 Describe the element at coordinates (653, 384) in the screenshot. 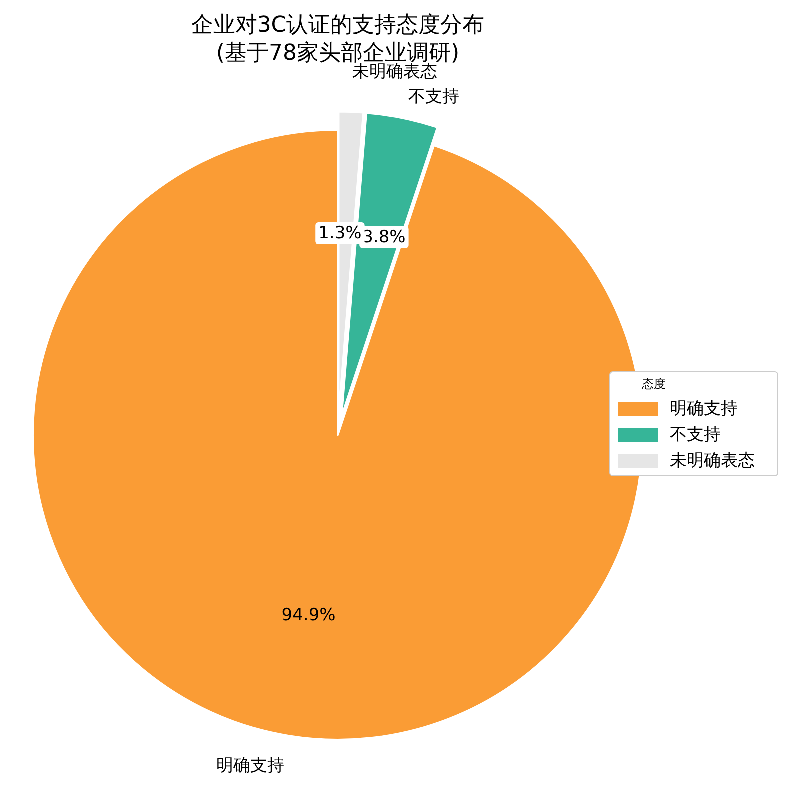

I see `legend-title: 态度` at that location.